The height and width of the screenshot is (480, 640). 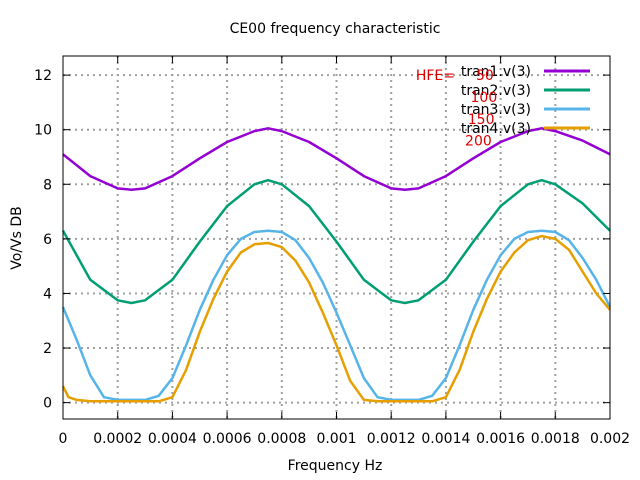 I want to click on y-tick-label: 6, so click(x=47, y=240).